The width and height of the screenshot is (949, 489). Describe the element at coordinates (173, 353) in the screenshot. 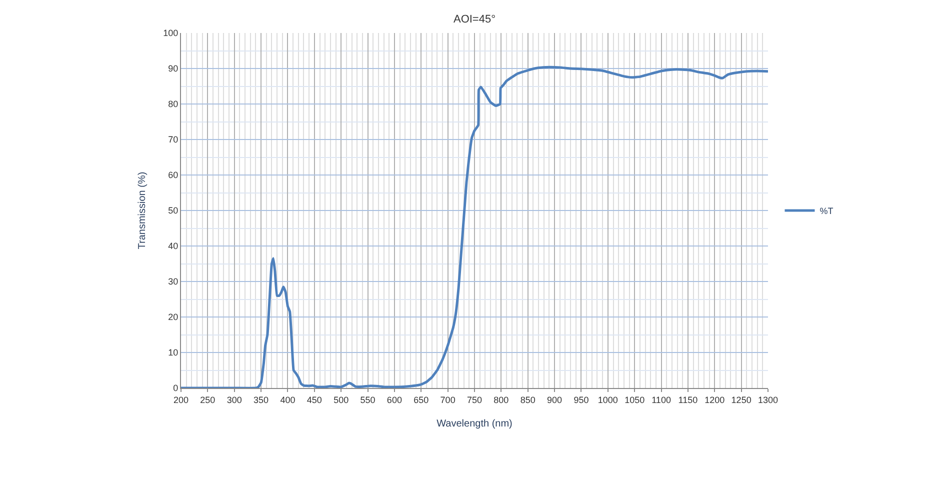

I see `y-tick-label: 10` at that location.